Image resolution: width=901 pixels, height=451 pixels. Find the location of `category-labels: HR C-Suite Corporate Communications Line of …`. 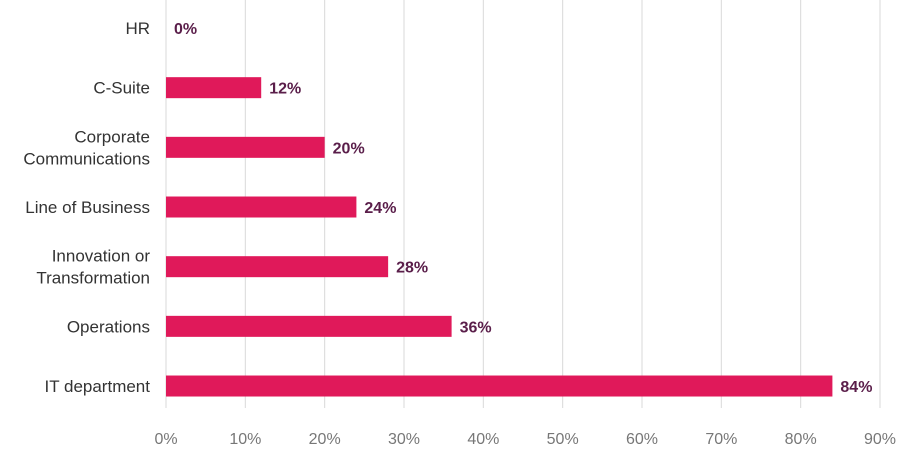

category-labels: HR C-Suite Corporate Communications Line of … is located at coordinates (86, 207).